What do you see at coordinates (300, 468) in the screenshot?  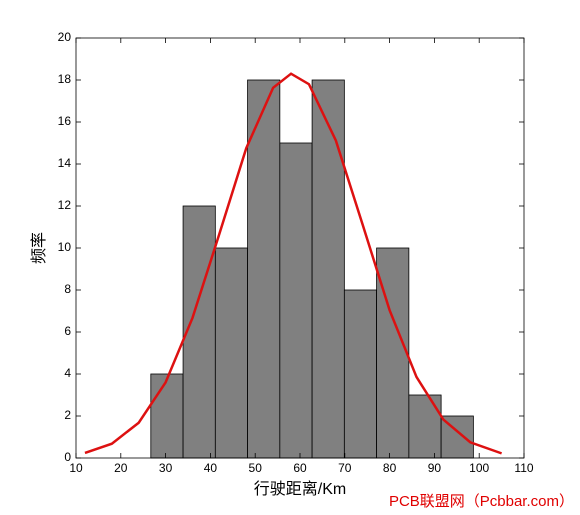 I see `x-tick-label: 60` at bounding box center [300, 468].